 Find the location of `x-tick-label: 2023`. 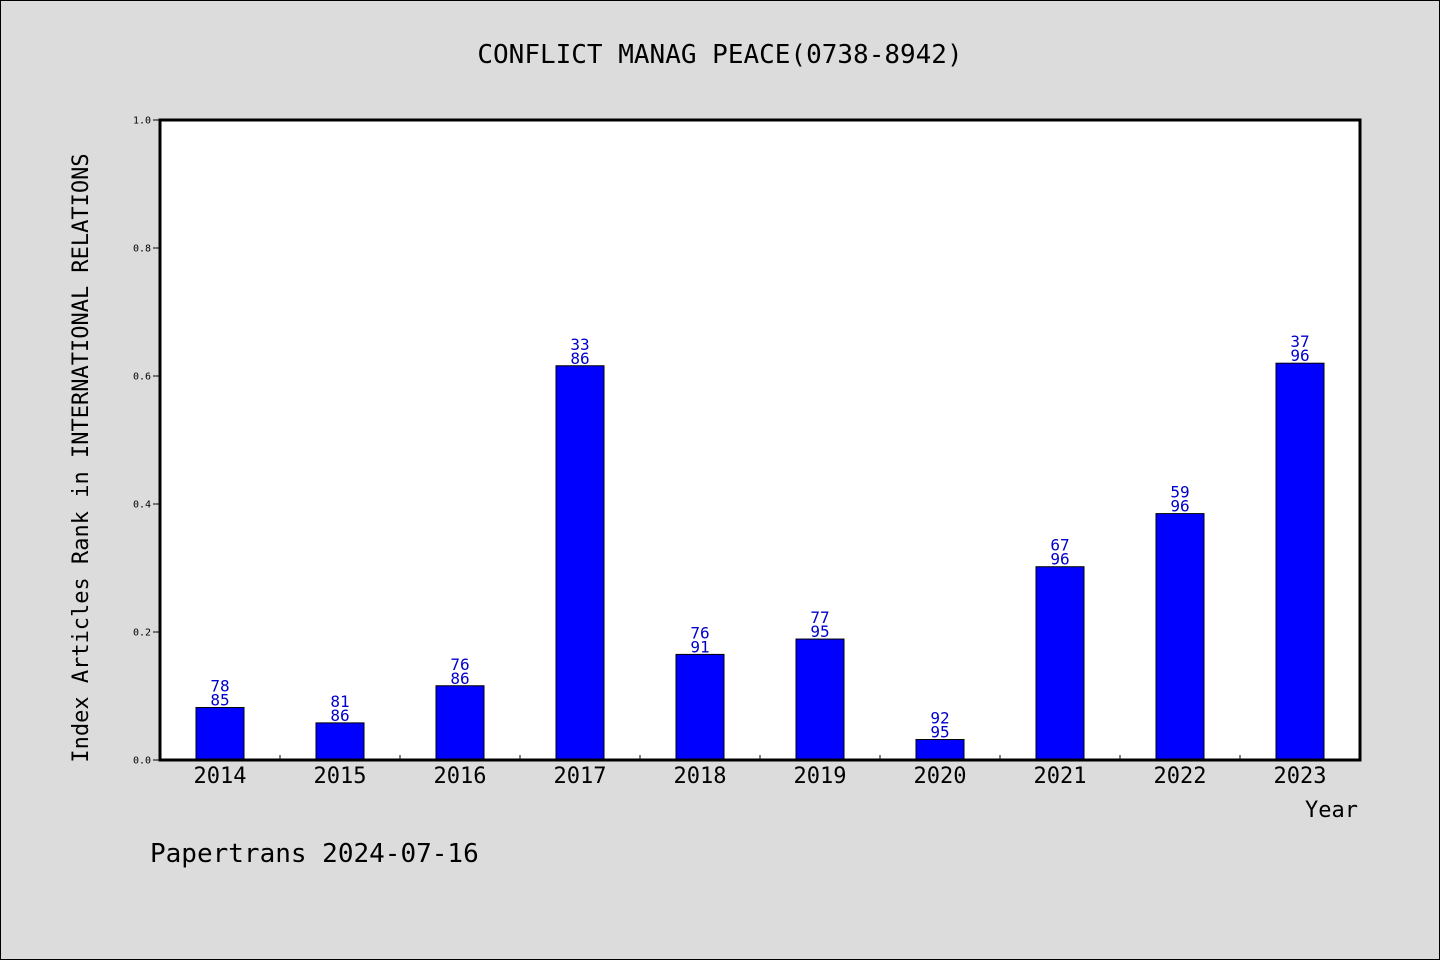

x-tick-label: 2023 is located at coordinates (1300, 776).